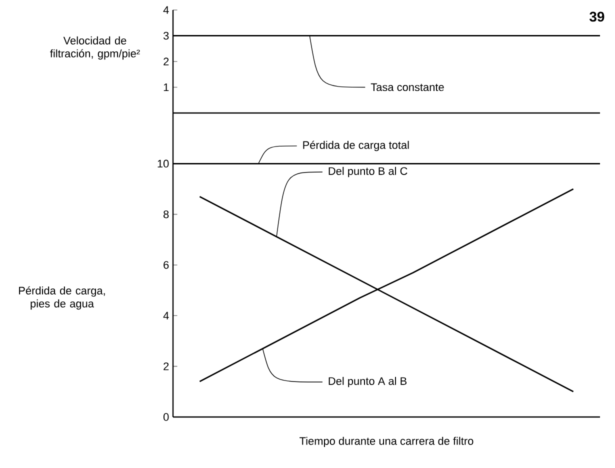  What do you see at coordinates (368, 172) in the screenshot?
I see `text: Del punto B al C` at bounding box center [368, 172].